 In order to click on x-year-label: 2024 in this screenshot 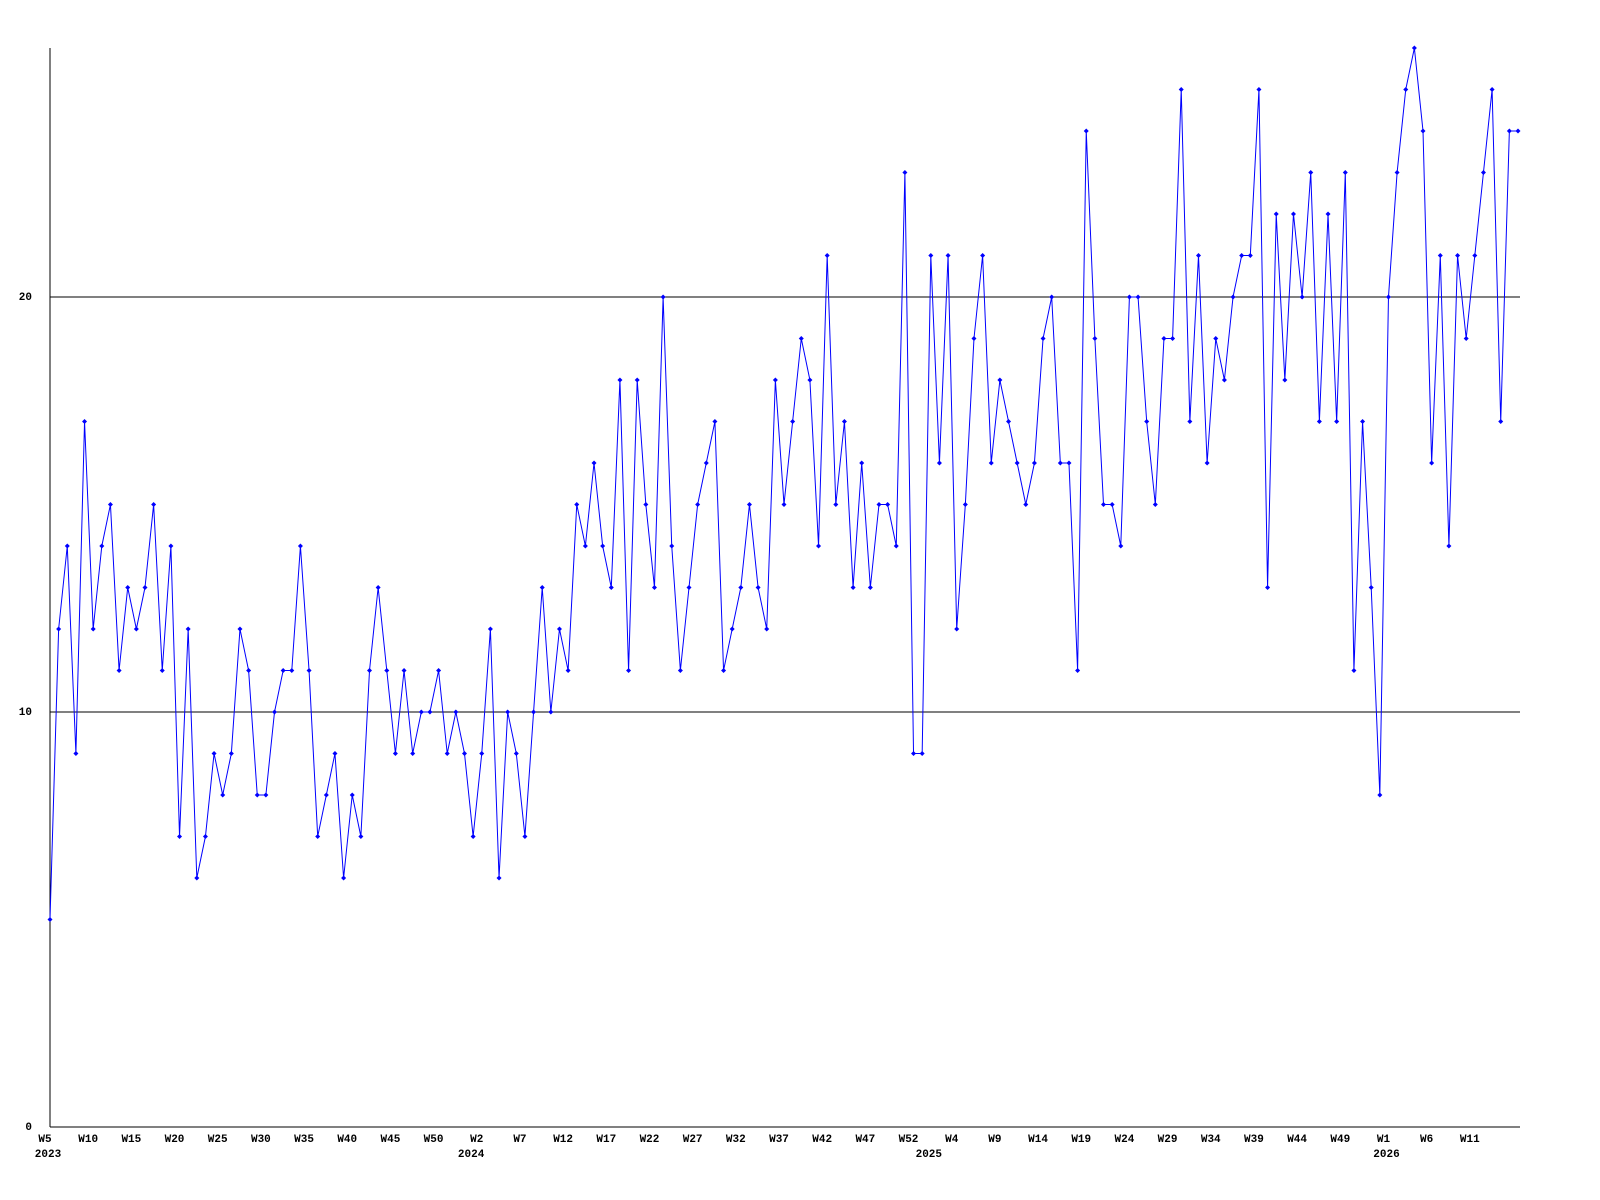, I will do `click(471, 1155)`.